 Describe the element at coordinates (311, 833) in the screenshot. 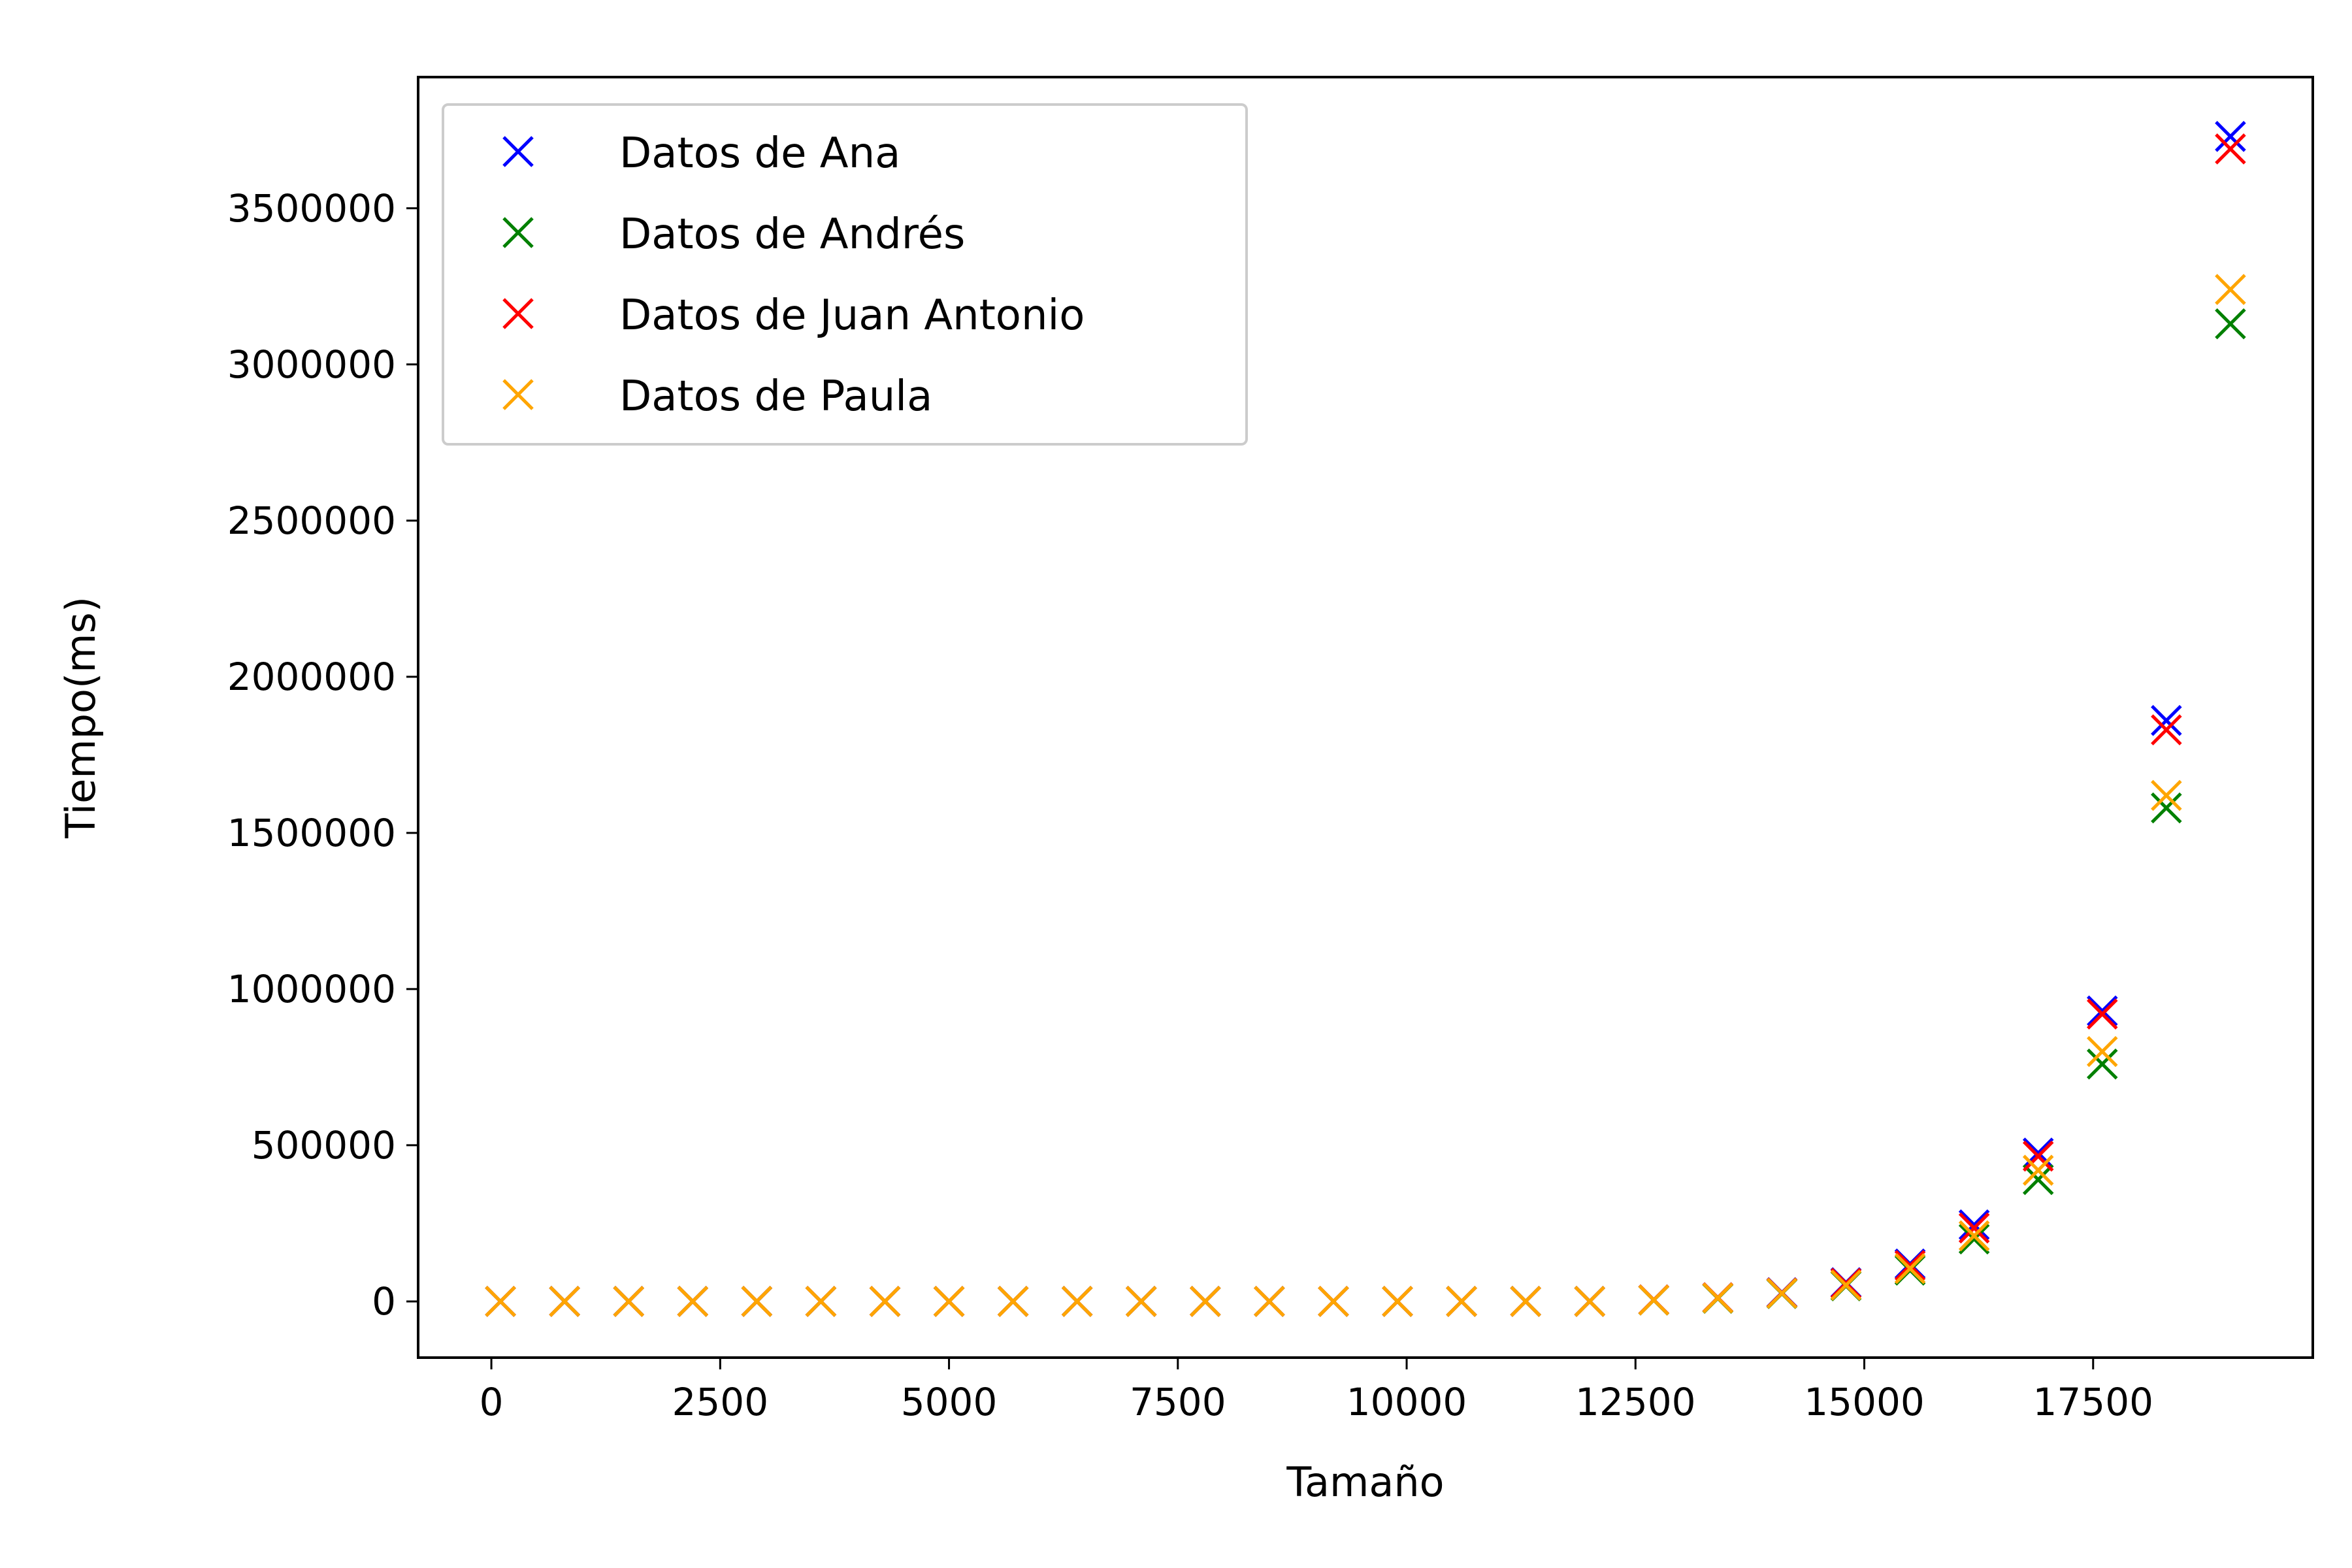

I see `y-tick-label: 1500000` at that location.